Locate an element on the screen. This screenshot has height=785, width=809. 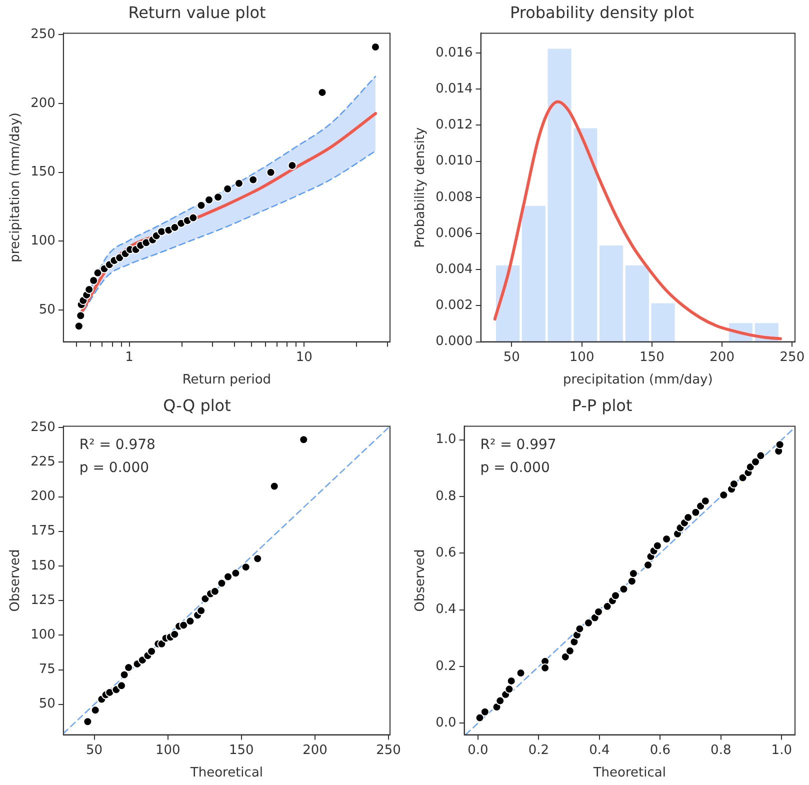
y-tick-label: 0.0 is located at coordinates (446, 723).